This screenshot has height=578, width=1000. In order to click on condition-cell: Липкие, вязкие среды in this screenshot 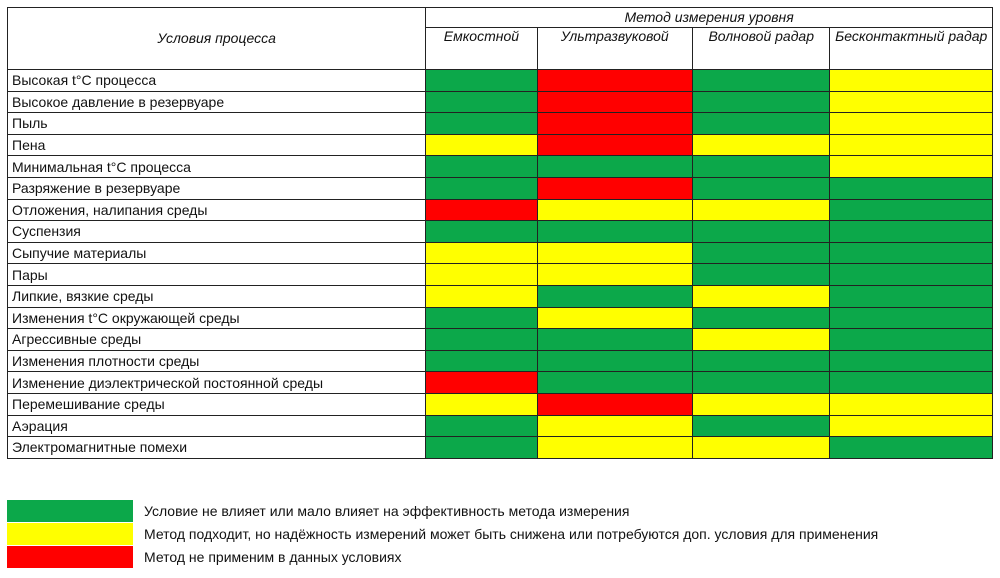, I will do `click(216, 296)`.